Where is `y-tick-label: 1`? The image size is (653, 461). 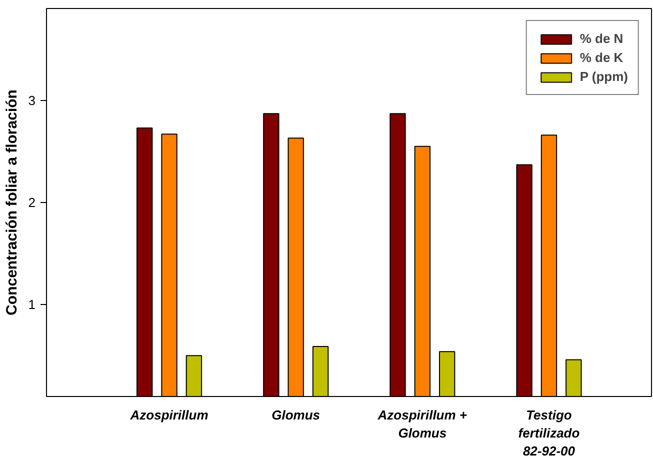 y-tick-label: 1 is located at coordinates (32, 304).